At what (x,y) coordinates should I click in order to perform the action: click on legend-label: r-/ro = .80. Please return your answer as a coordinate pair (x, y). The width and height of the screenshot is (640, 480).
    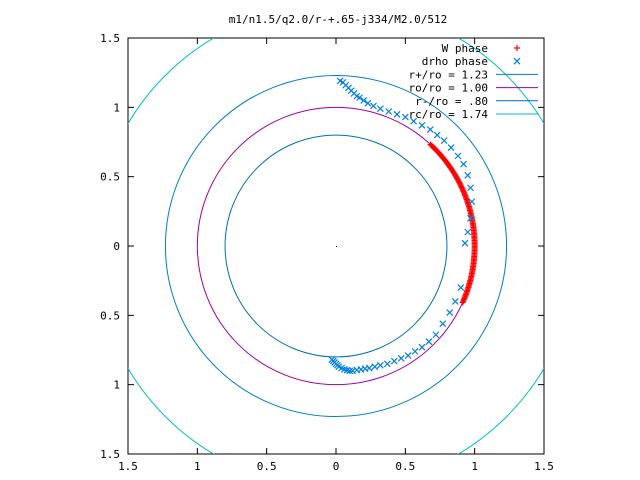
    Looking at the image, I should click on (451, 101).